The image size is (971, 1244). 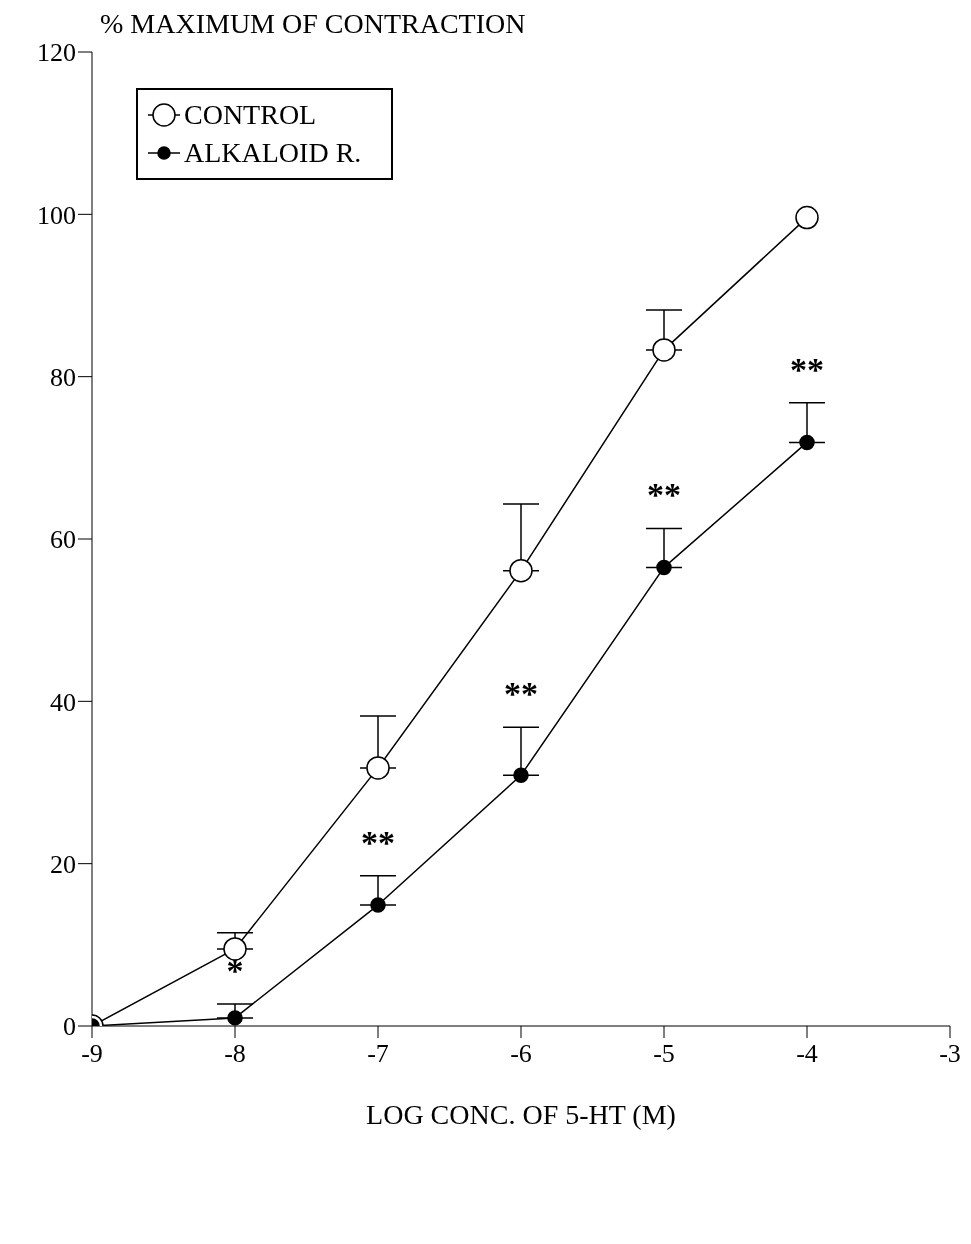 I want to click on x-tick-label: -4, so click(x=807, y=1054).